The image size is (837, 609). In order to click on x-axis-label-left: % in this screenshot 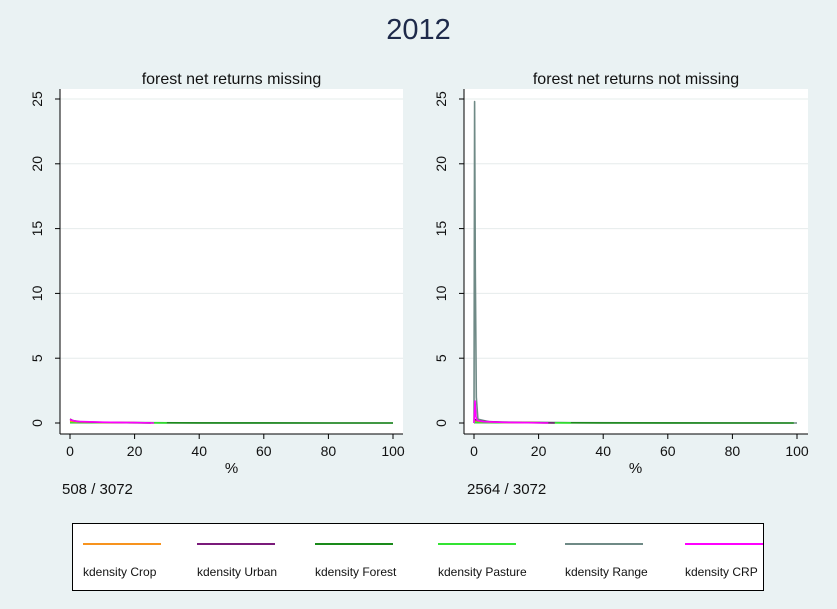, I will do `click(231, 468)`.